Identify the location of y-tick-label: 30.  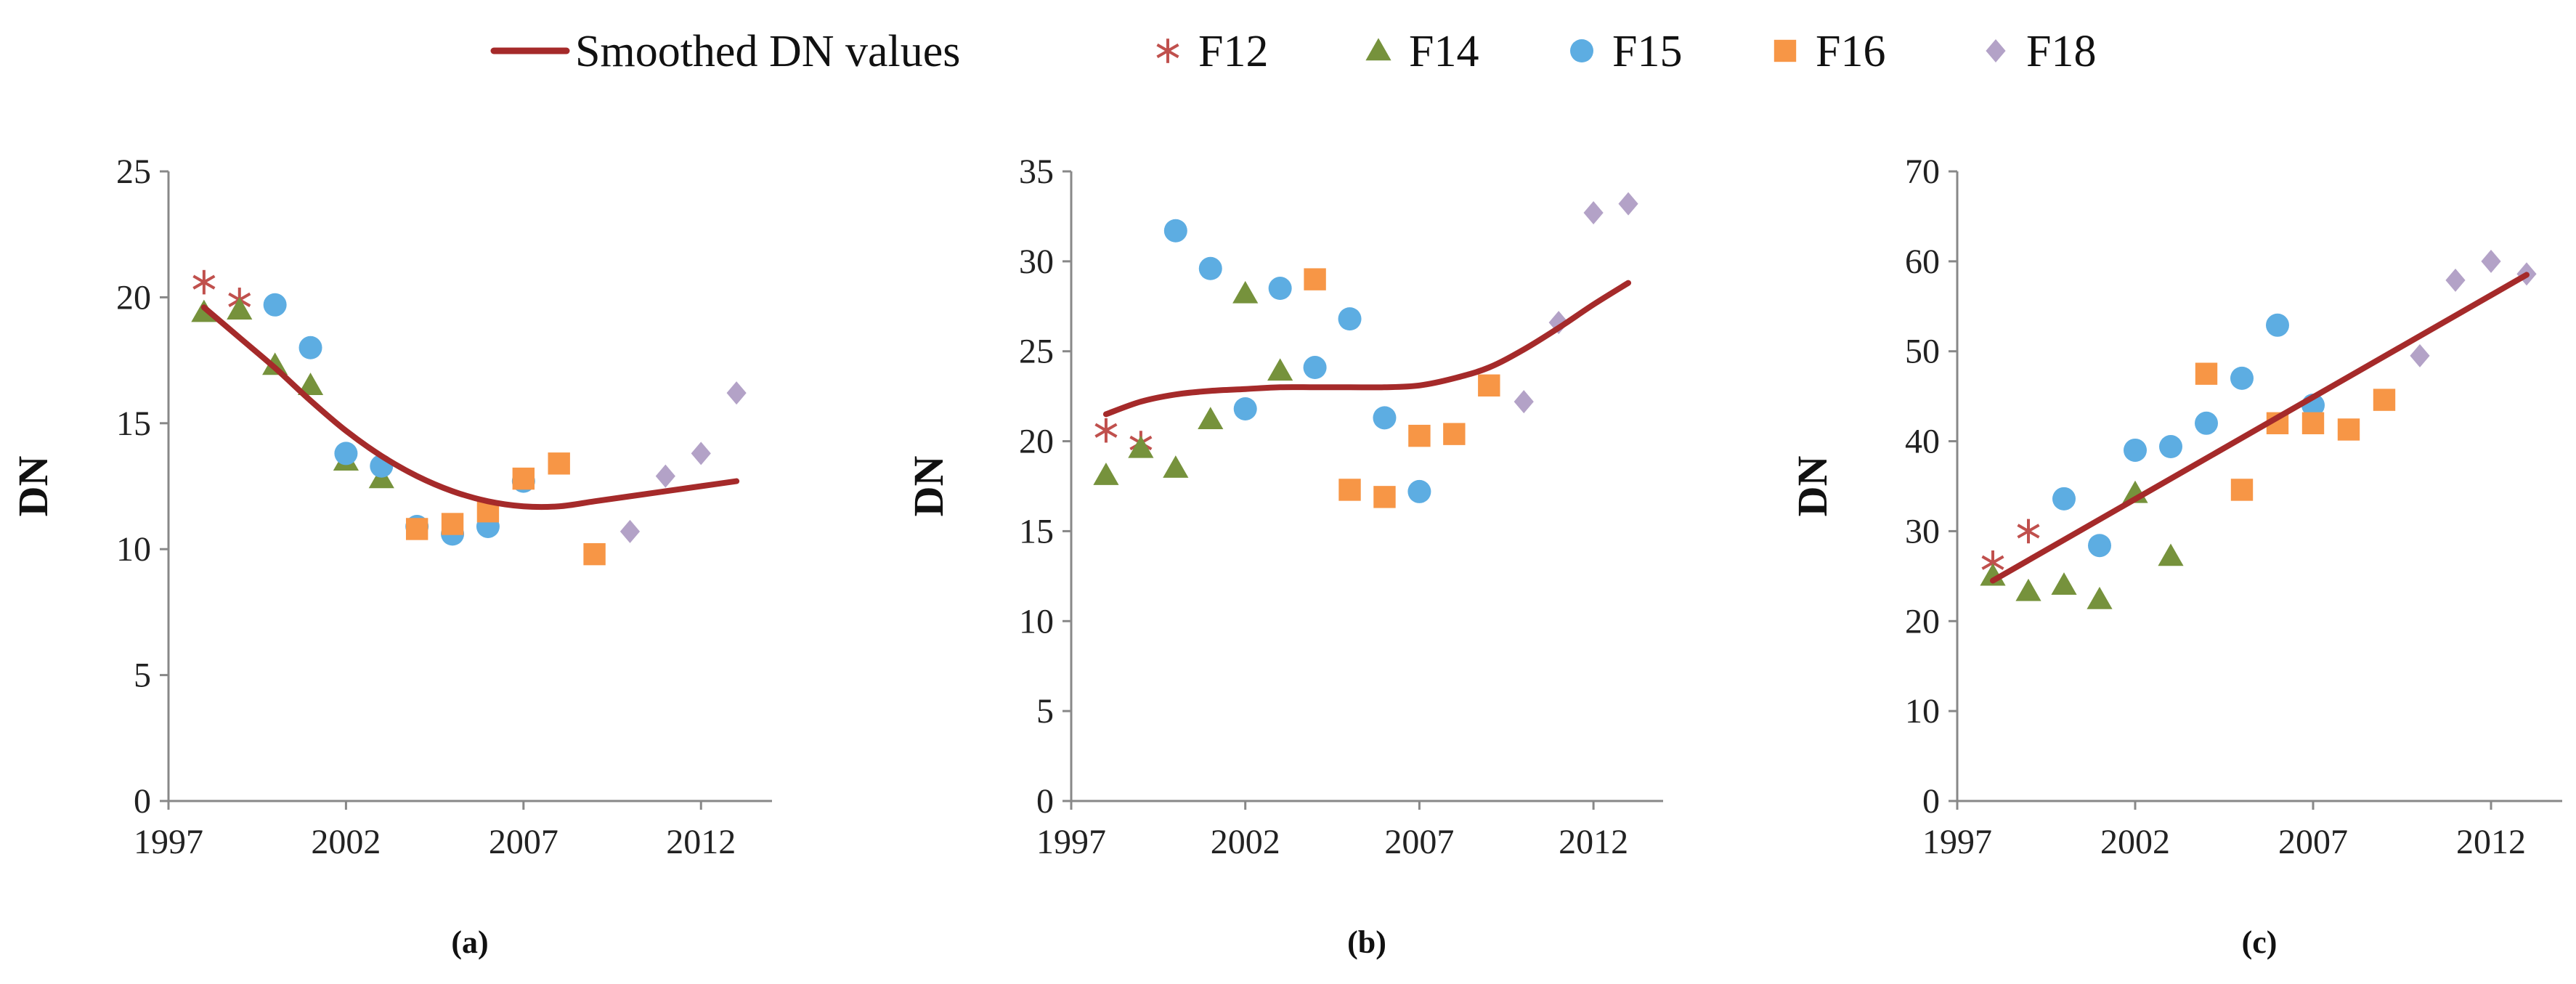
(1923, 531).